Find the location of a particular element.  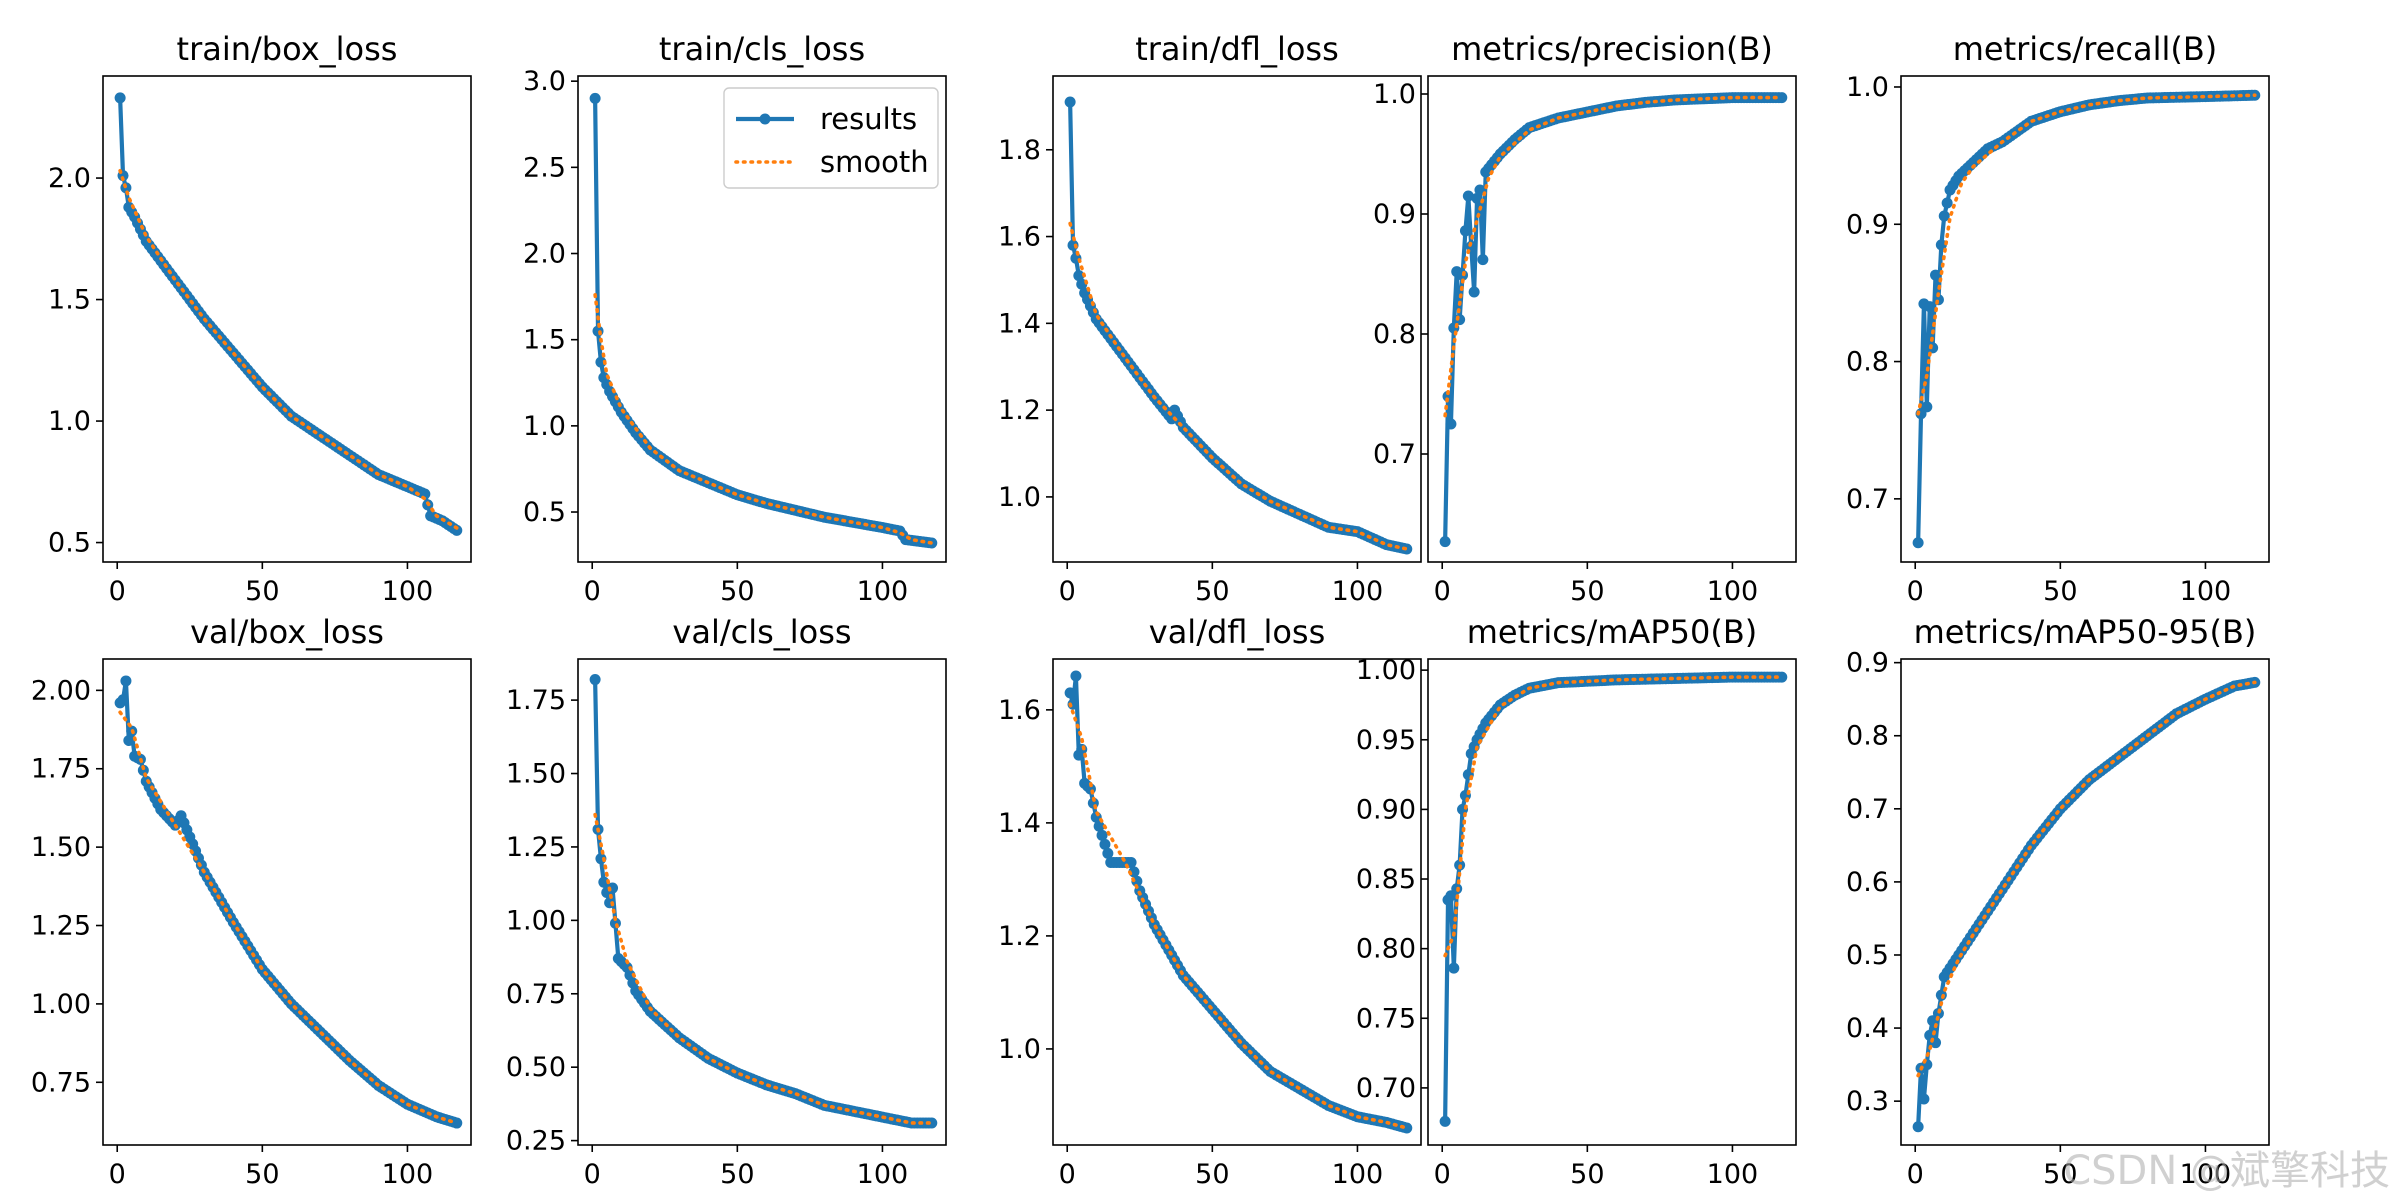

subplot-4: metrics/recall(B) 0 50 100 0.7 0.8 0.9 1.0 is located at coordinates (2058, 318).